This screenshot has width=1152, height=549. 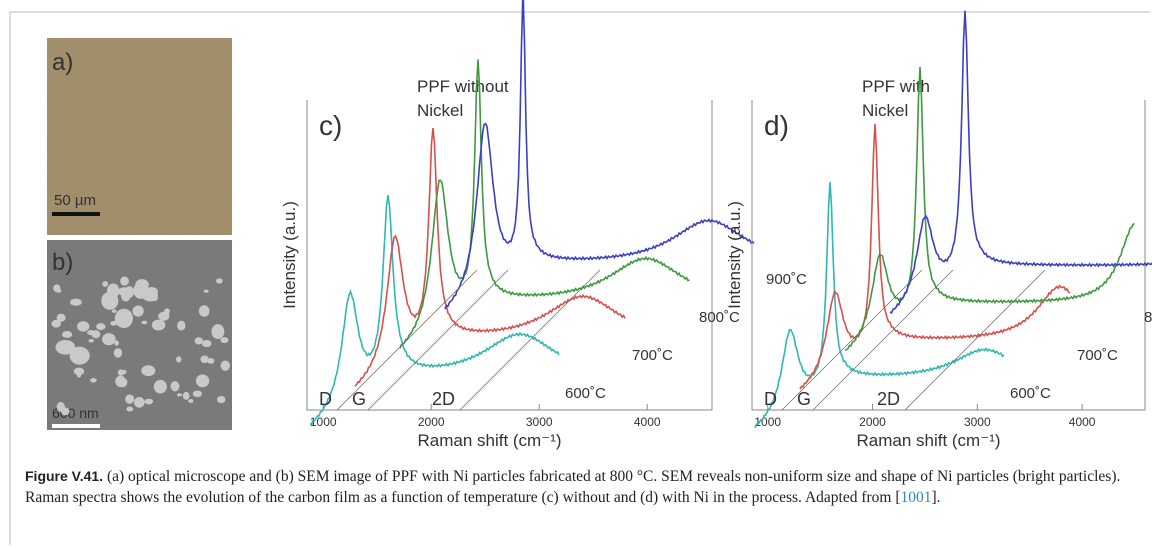 I want to click on sem-image: b) 600 nm, so click(x=139, y=335).